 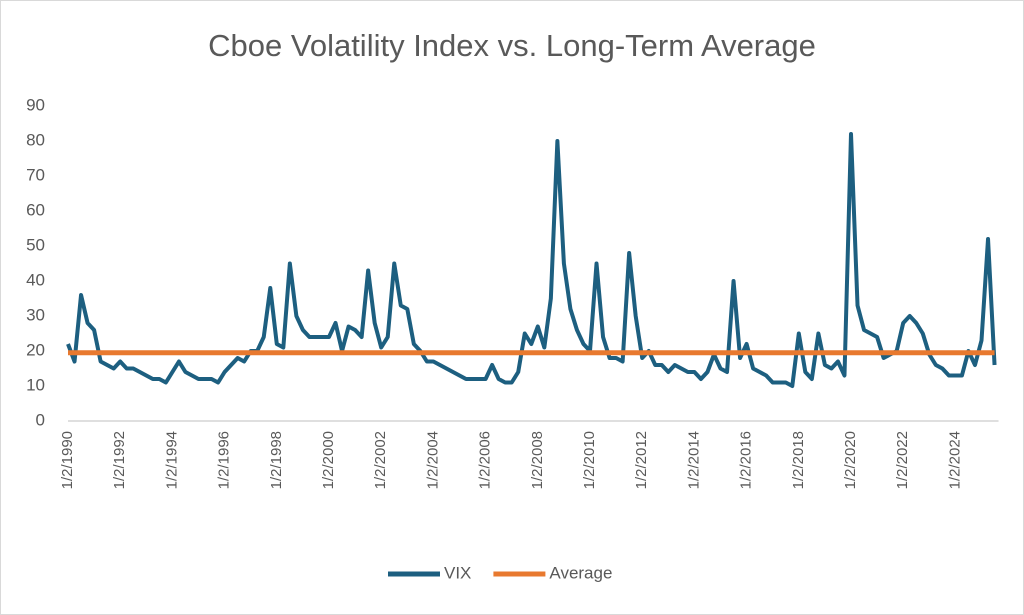 I want to click on x-tick-label: 1/2/2008, so click(x=537, y=460).